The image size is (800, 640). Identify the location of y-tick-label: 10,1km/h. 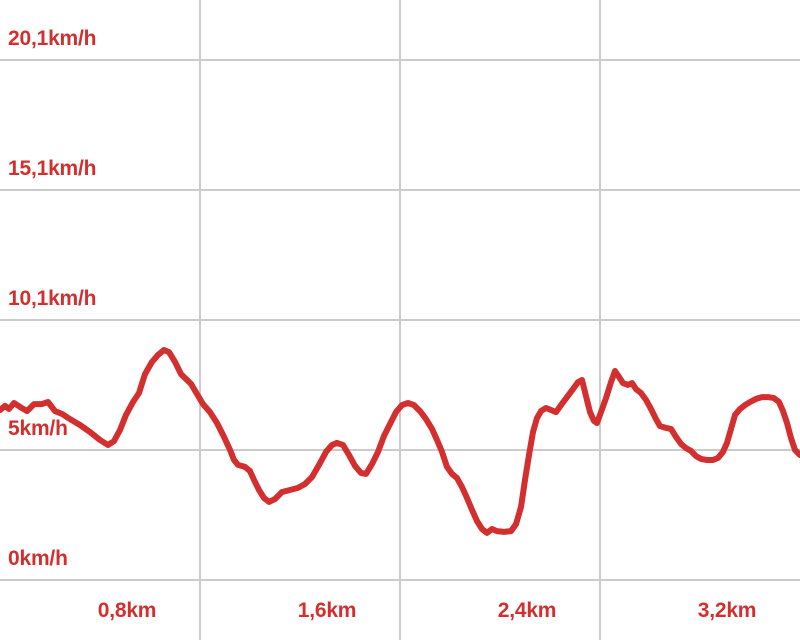
(52, 298).